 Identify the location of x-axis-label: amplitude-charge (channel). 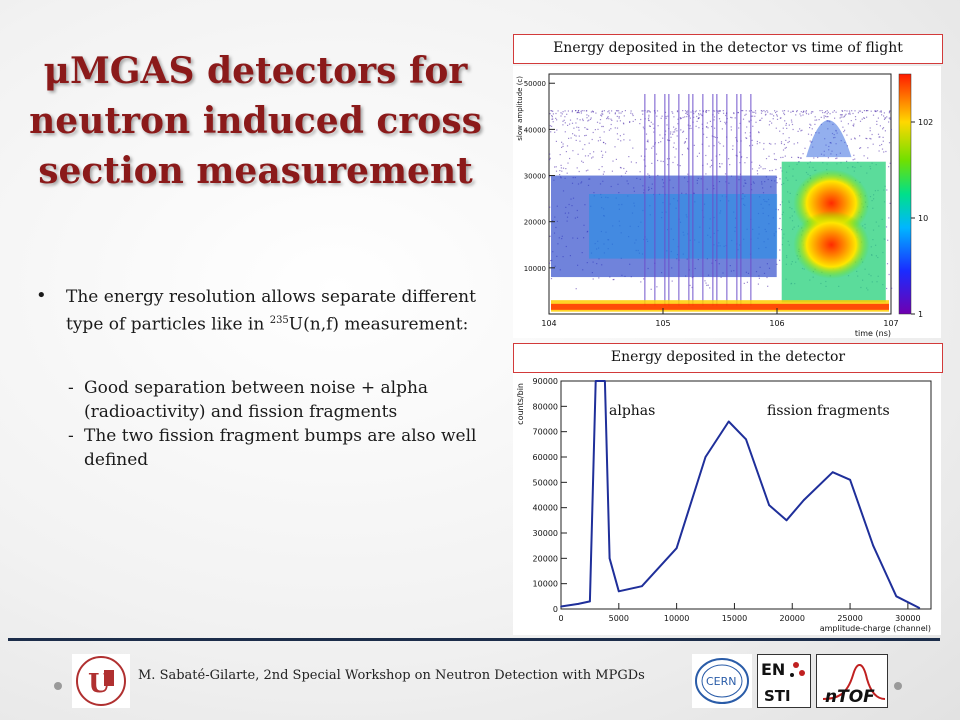
(875, 628).